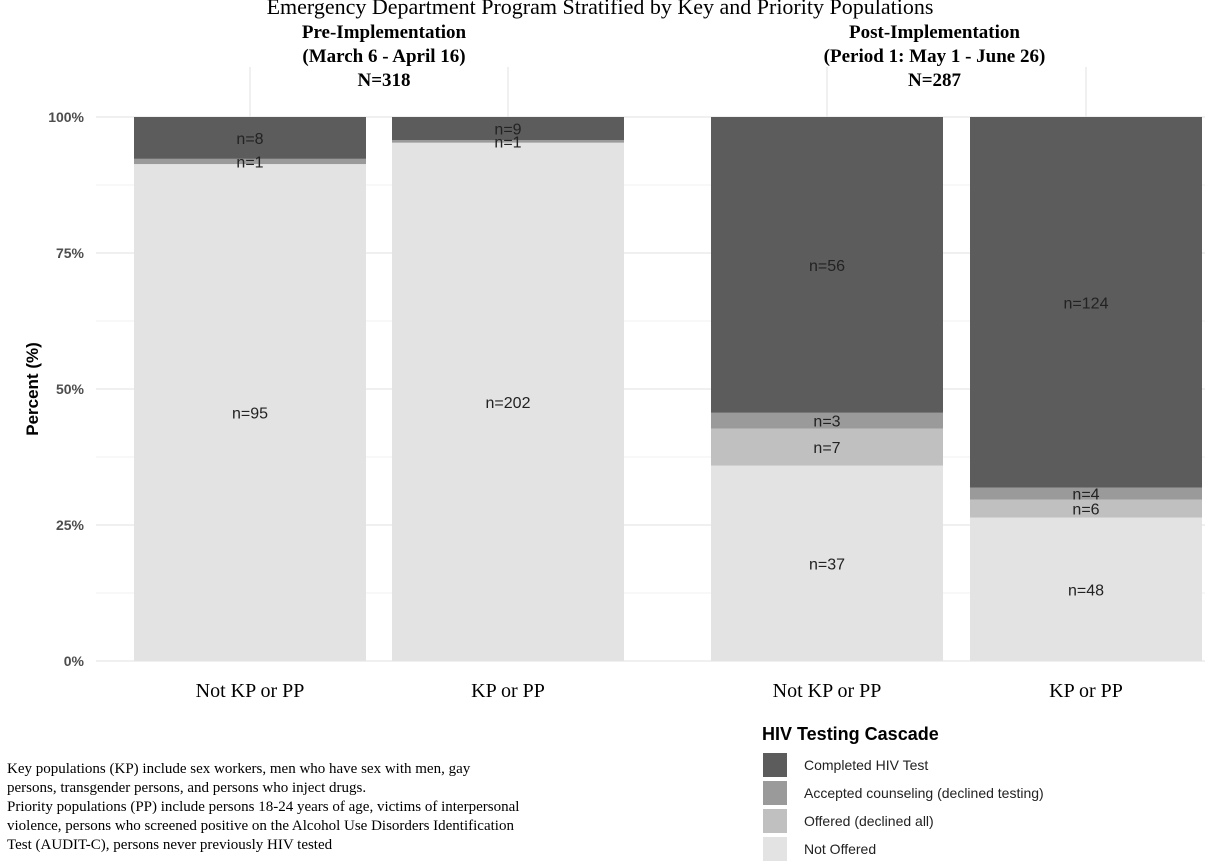  What do you see at coordinates (924, 793) in the screenshot?
I see `legend-label: Accepted counseling (declined testing)` at bounding box center [924, 793].